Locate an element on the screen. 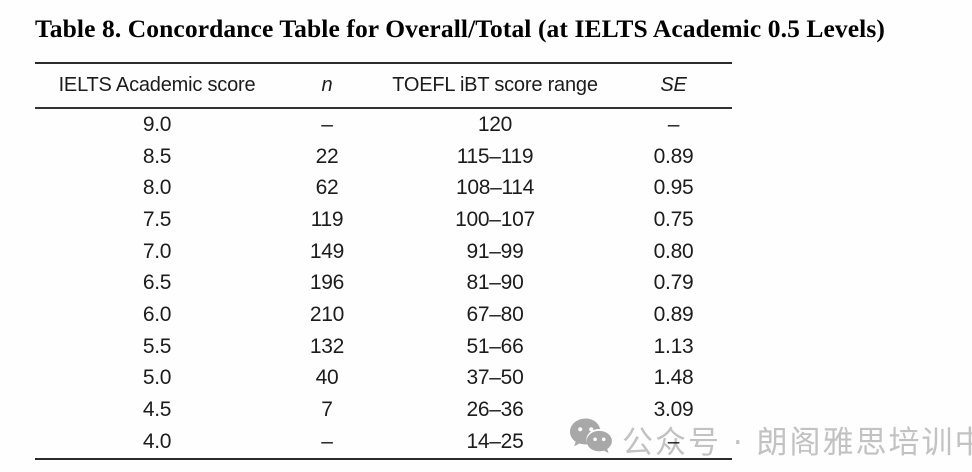  cell-ielts-score: 4.5 is located at coordinates (157, 410).